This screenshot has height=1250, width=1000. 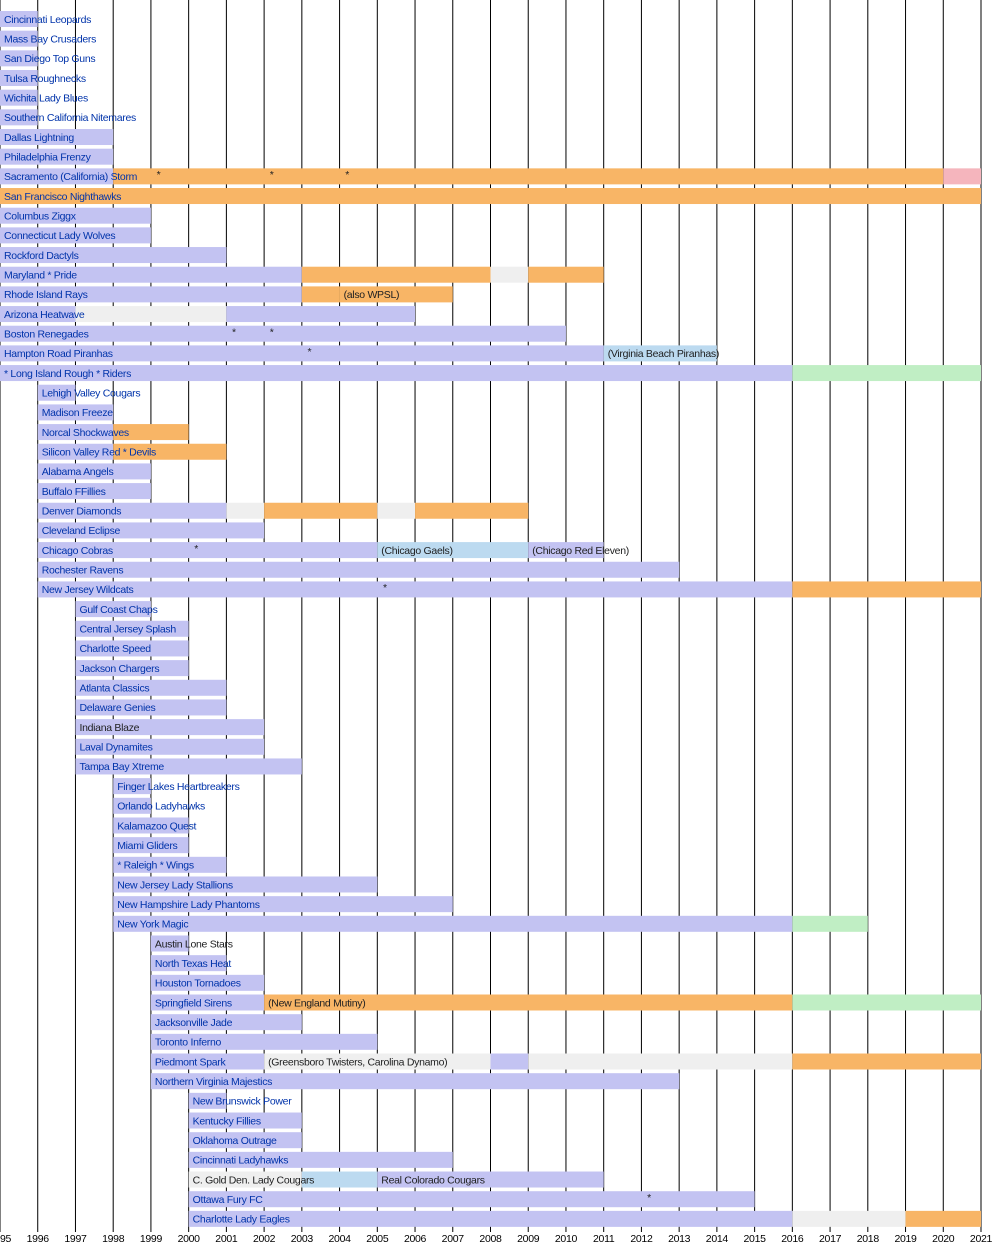 What do you see at coordinates (81, 531) in the screenshot?
I see `row-label: Cleveland Eclipse` at bounding box center [81, 531].